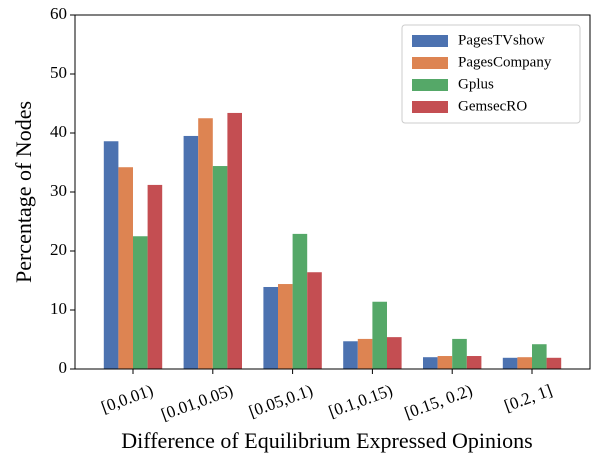 This screenshot has height=460, width=597. What do you see at coordinates (501, 40) in the screenshot?
I see `legend-label: PagesTVshow` at bounding box center [501, 40].